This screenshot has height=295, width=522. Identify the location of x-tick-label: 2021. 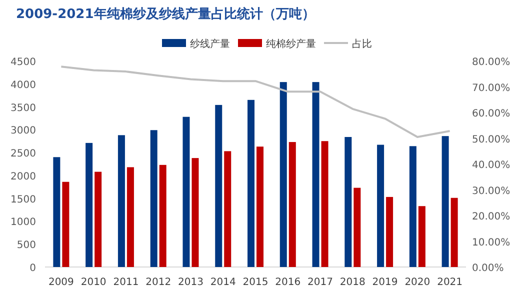
(450, 282).